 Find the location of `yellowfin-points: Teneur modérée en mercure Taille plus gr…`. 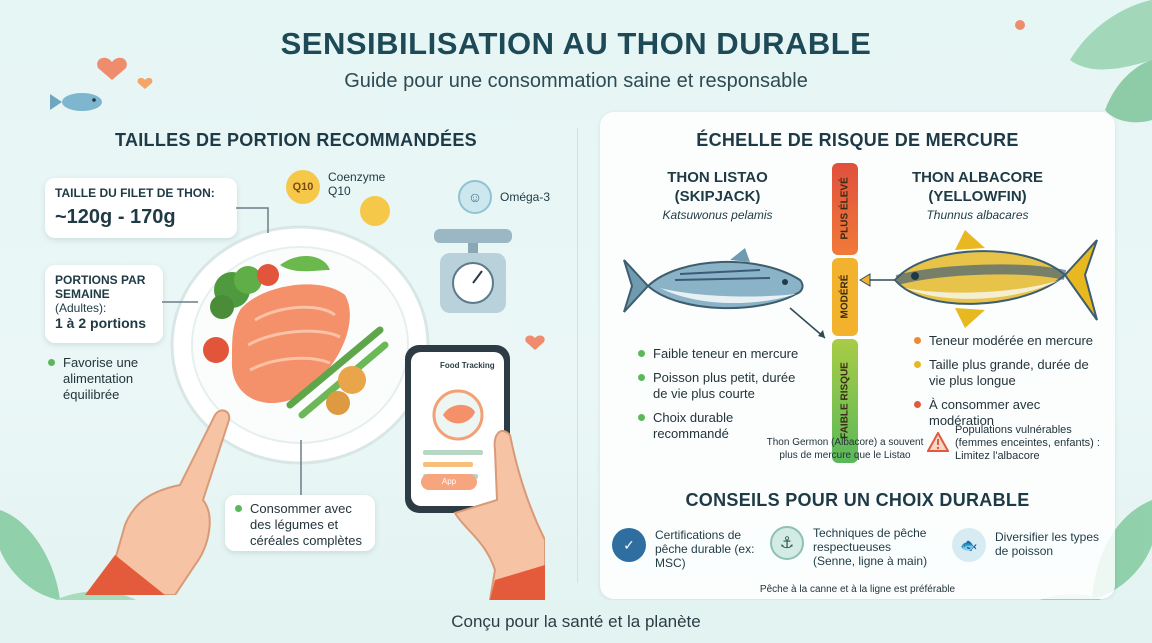

yellowfin-points: Teneur modérée en mercure Taille plus gr… is located at coordinates (1009, 381).